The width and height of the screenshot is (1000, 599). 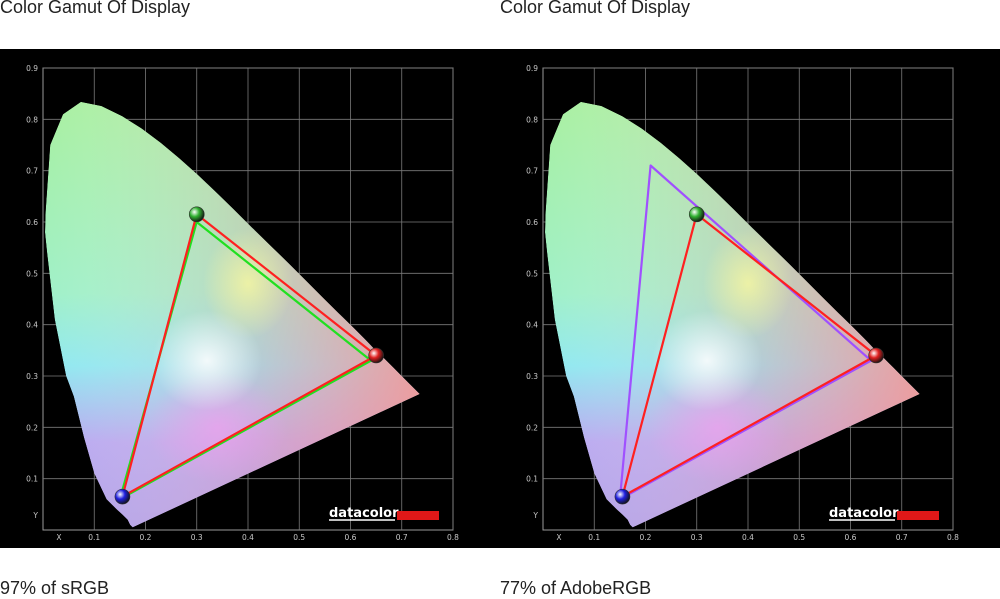 I want to click on reference-gamut-triangle, so click(x=745, y=332).